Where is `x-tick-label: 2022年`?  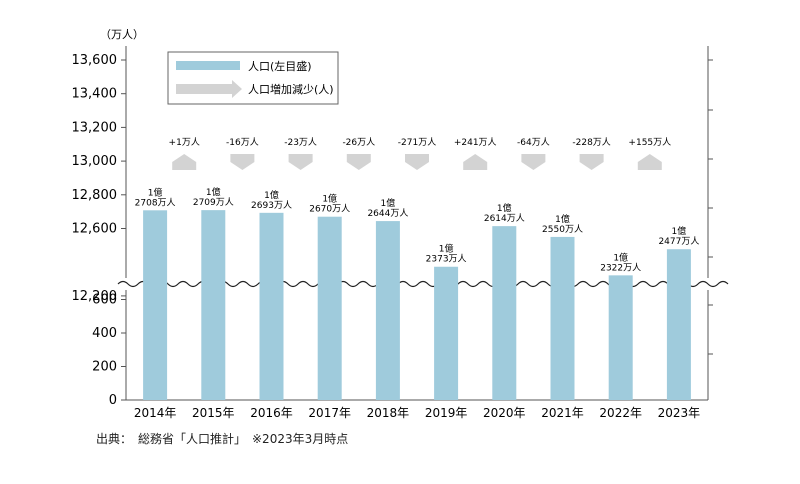
x-tick-label: 2022年 is located at coordinates (620, 413).